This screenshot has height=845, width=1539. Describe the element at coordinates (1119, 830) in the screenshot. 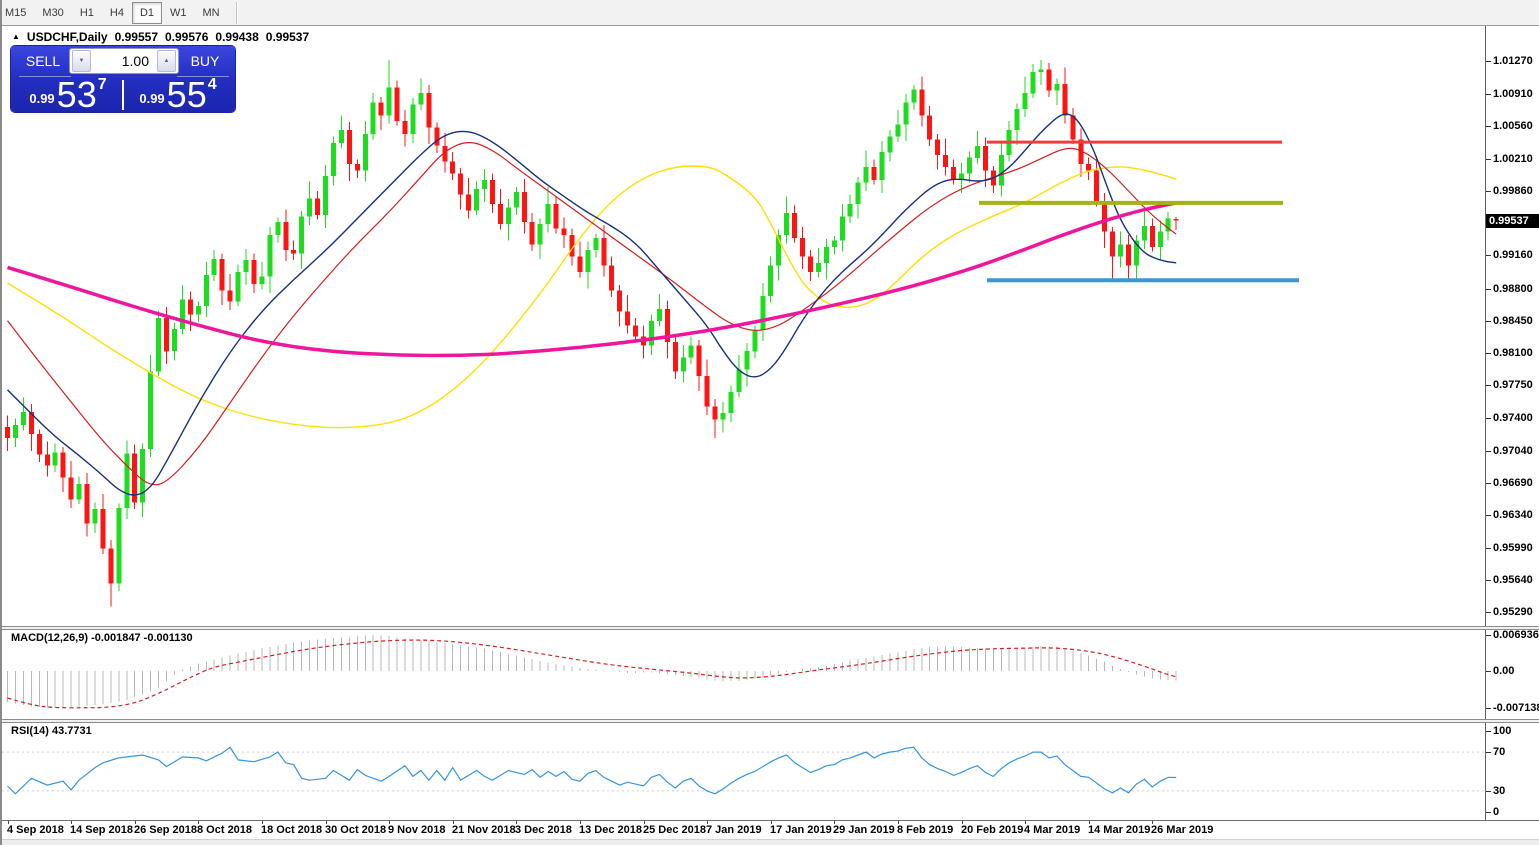

I see `date-tick-label: 14 Mar 2019` at that location.